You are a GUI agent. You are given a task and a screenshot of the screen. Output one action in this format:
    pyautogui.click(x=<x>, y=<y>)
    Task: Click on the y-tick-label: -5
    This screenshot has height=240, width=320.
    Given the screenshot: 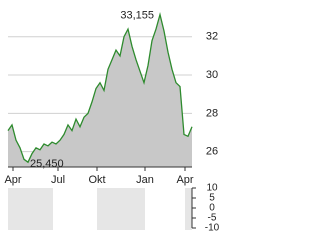 What is the action you would take?
    pyautogui.click(x=212, y=218)
    